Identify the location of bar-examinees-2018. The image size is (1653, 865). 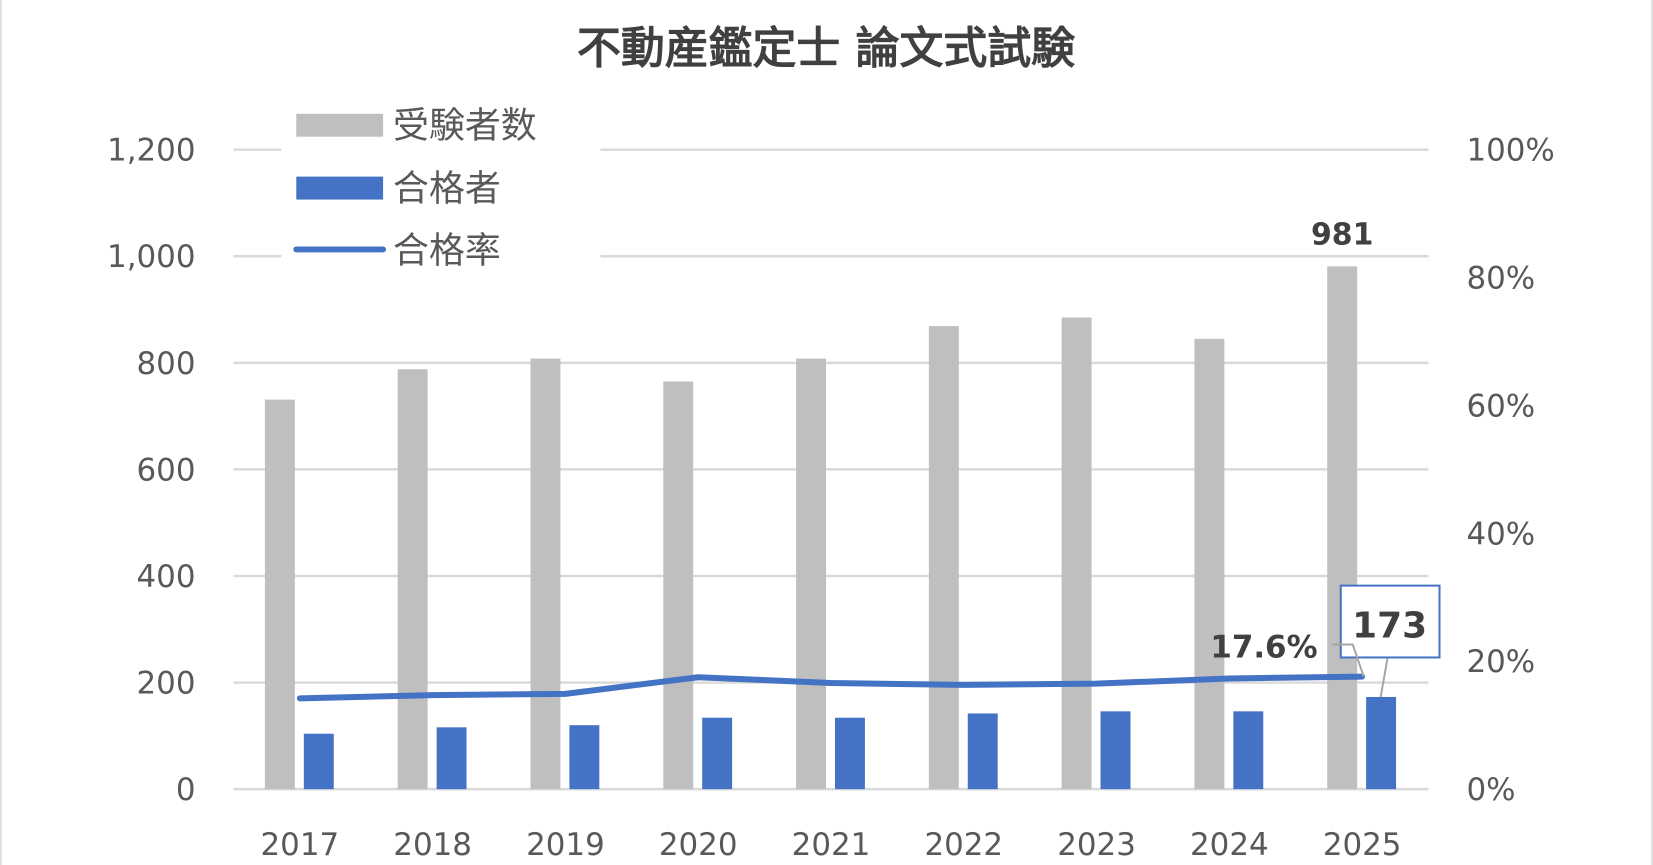
(412, 579).